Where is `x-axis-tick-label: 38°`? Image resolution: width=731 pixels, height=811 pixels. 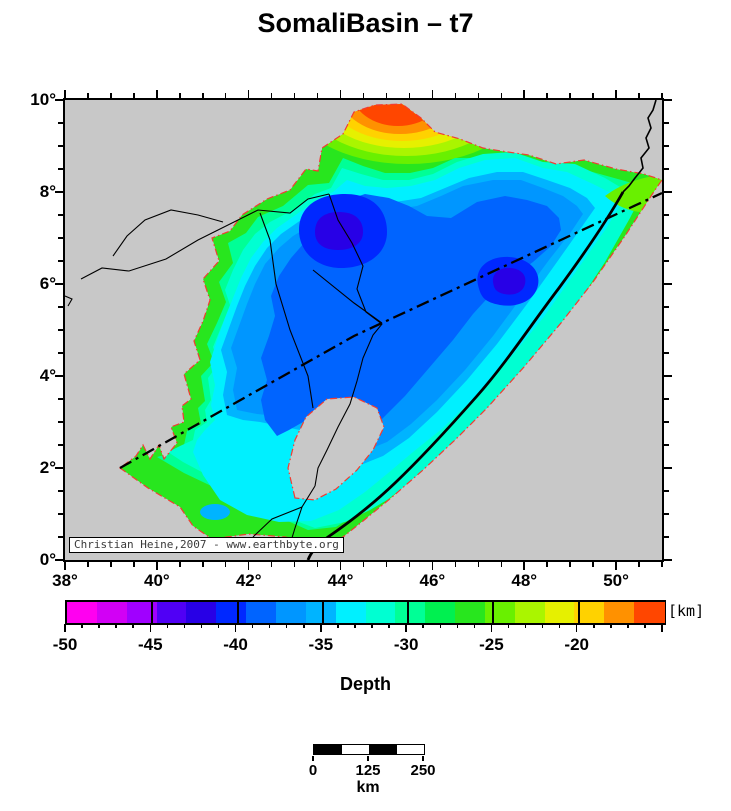
x-axis-tick-label: 38° is located at coordinates (65, 580).